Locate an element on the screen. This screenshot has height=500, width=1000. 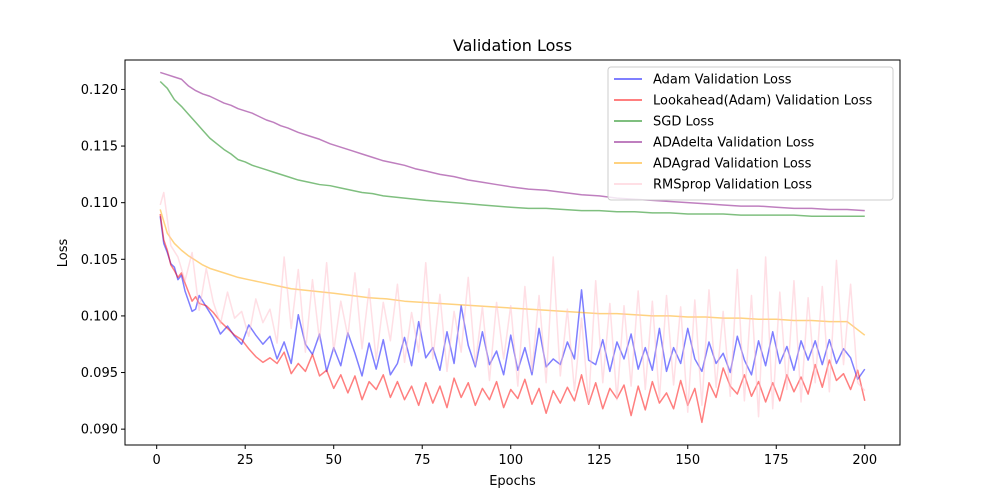
y-tick-label: 0.095 is located at coordinates (99, 373).